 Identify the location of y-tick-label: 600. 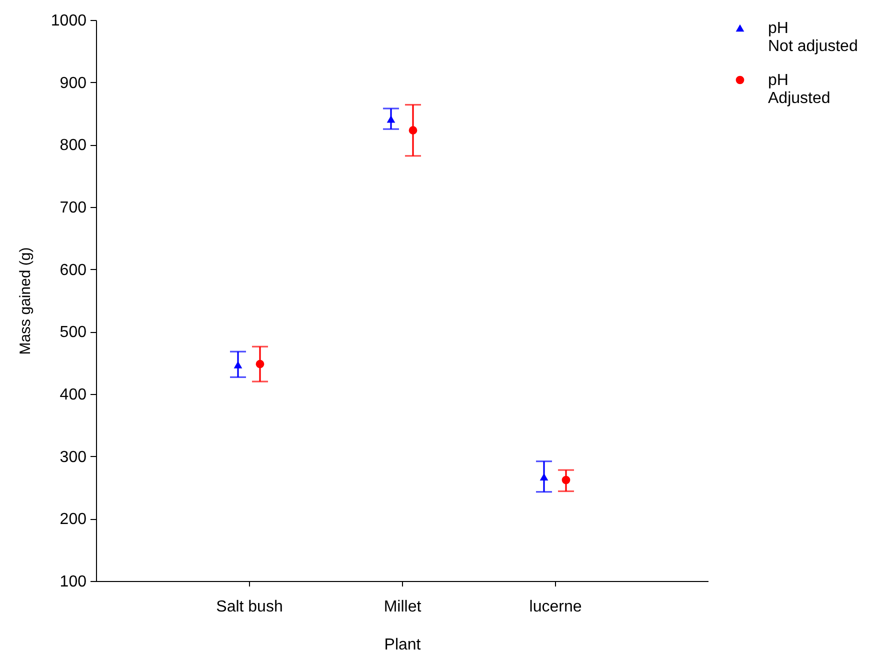
(73, 270).